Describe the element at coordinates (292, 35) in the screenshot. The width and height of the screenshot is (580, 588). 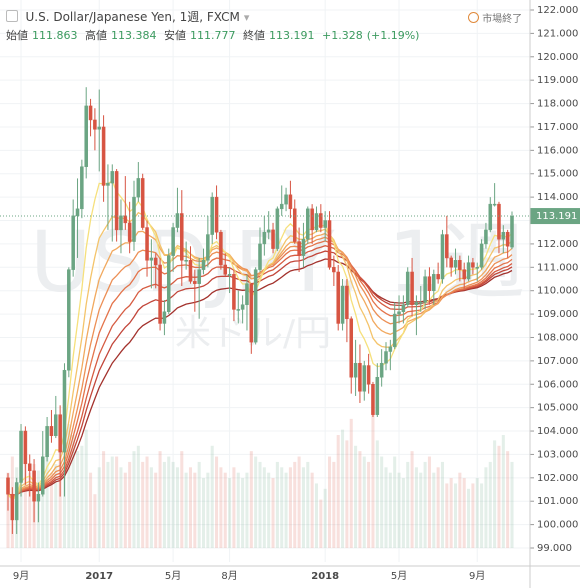
I see `close-value: 113.191` at that location.